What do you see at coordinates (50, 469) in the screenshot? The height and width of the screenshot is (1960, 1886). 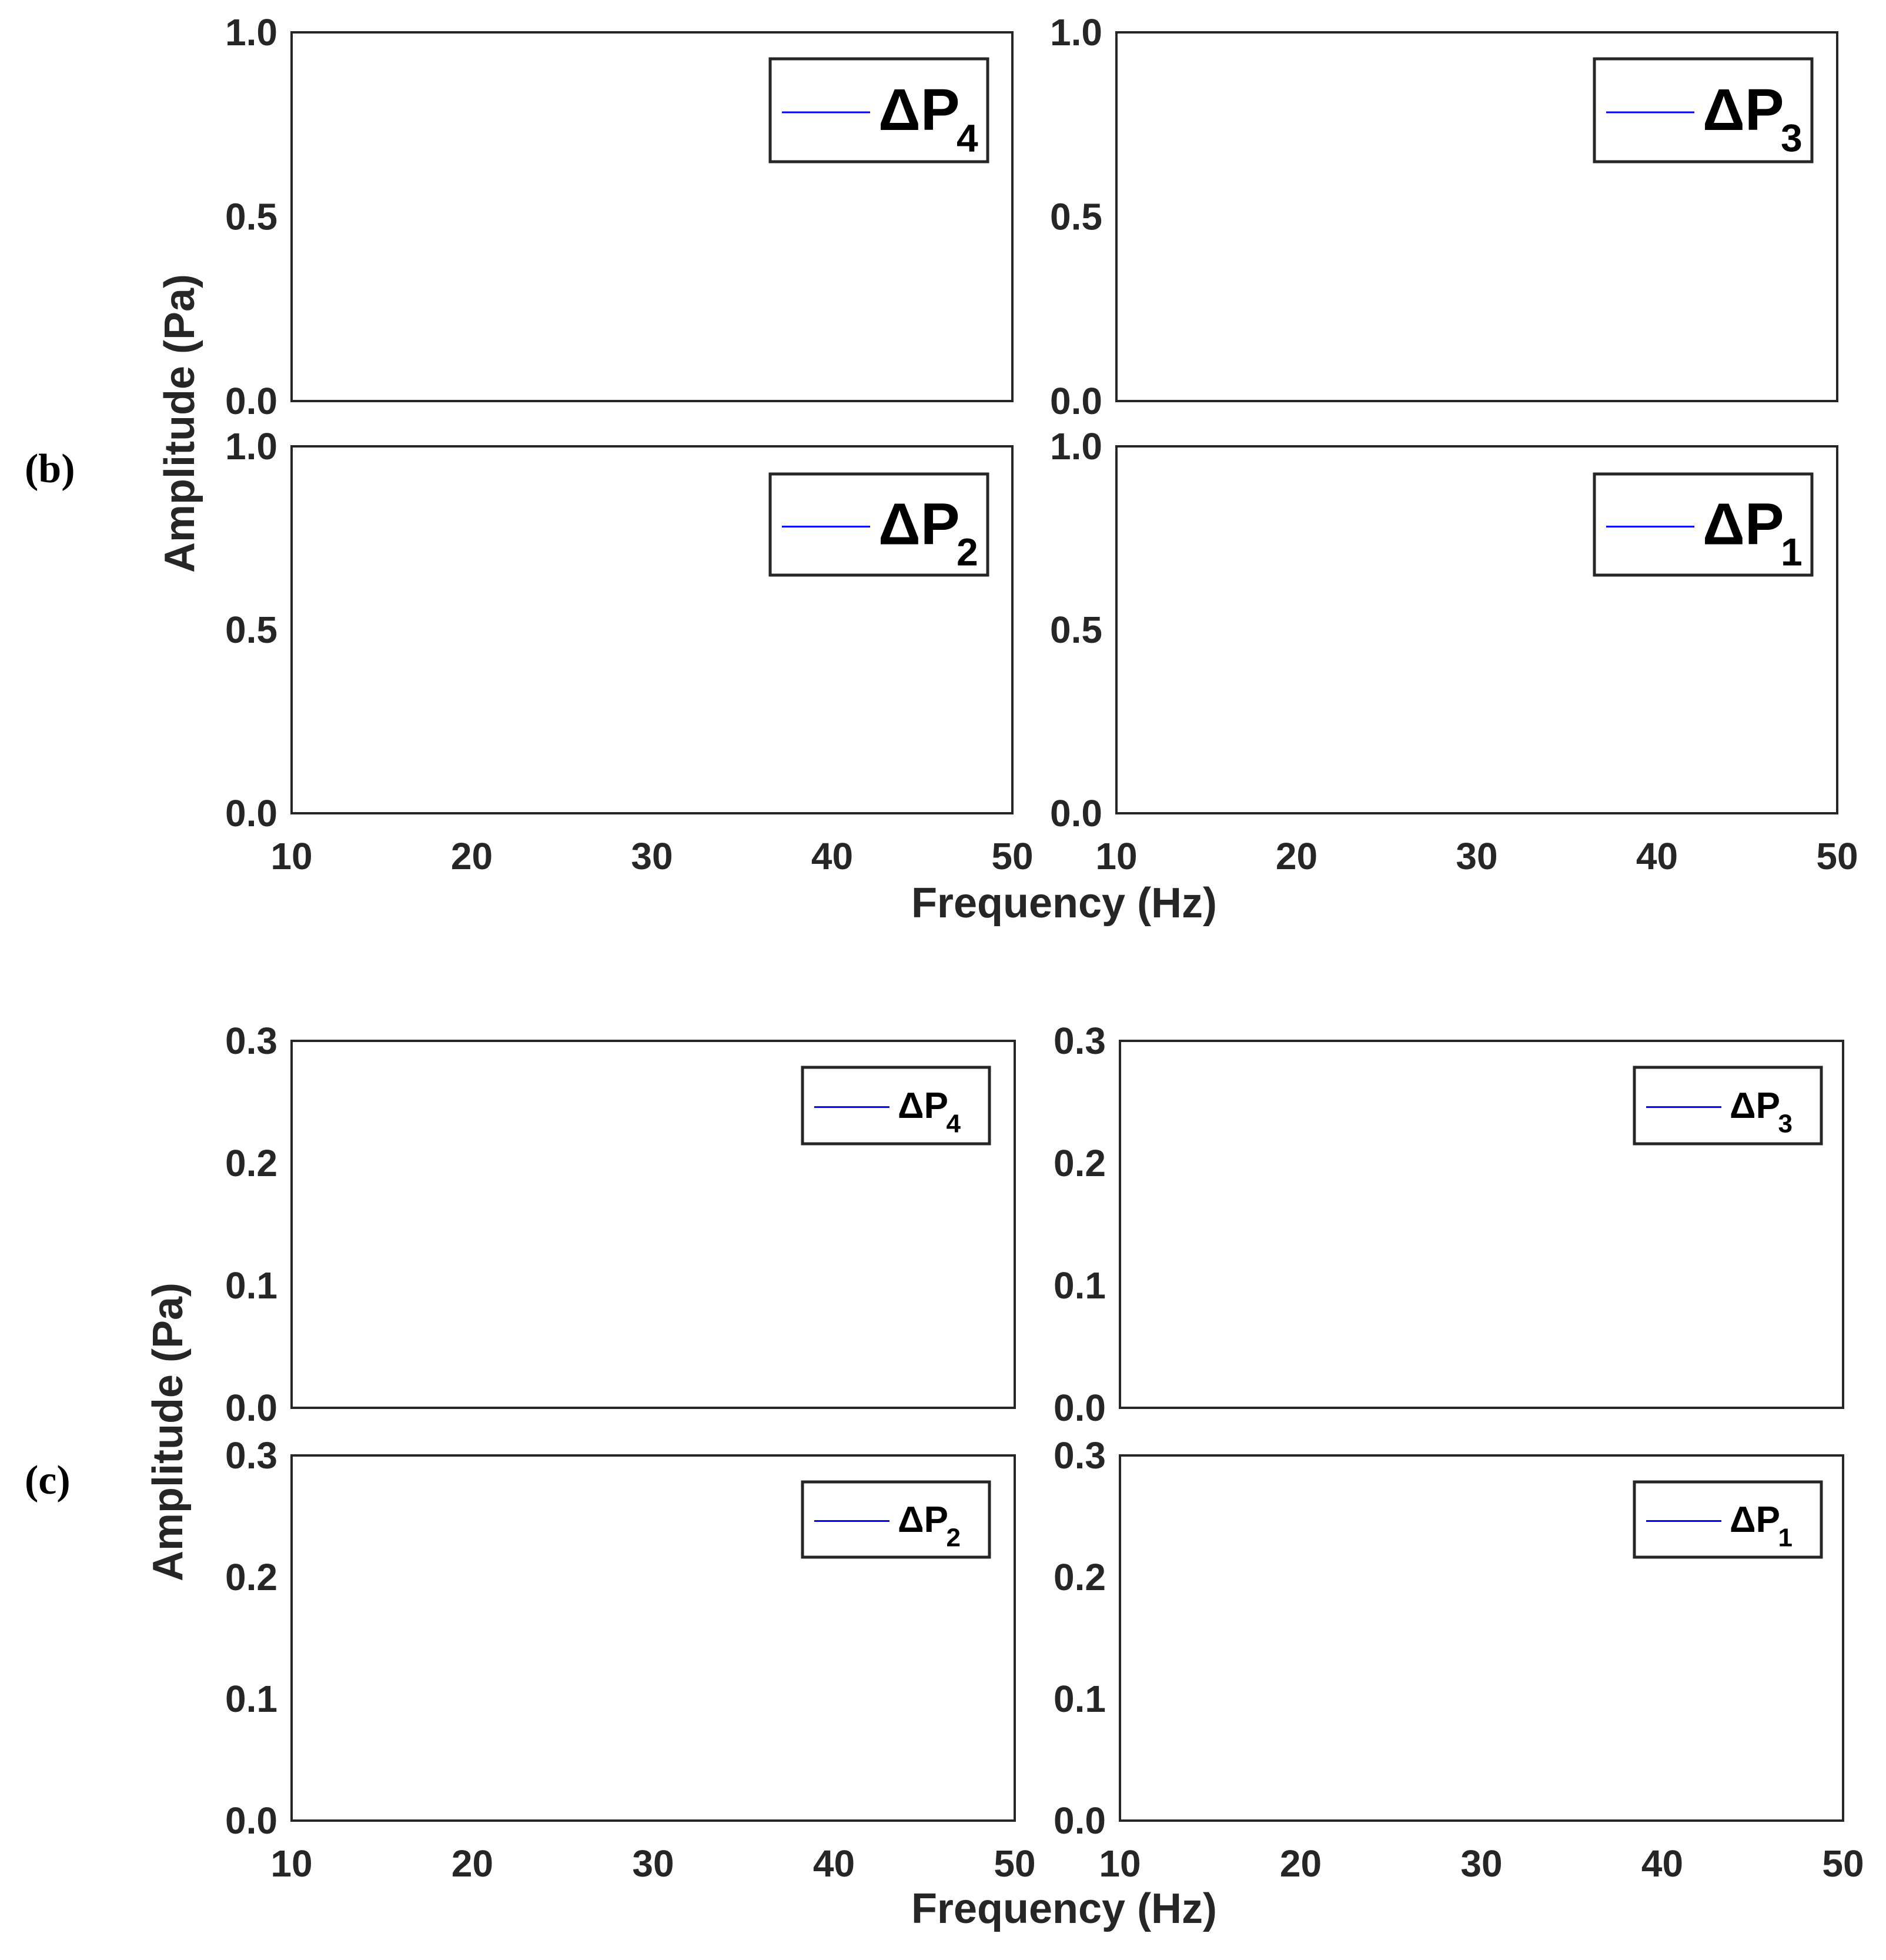 I see `panel-label-b: (b)` at bounding box center [50, 469].